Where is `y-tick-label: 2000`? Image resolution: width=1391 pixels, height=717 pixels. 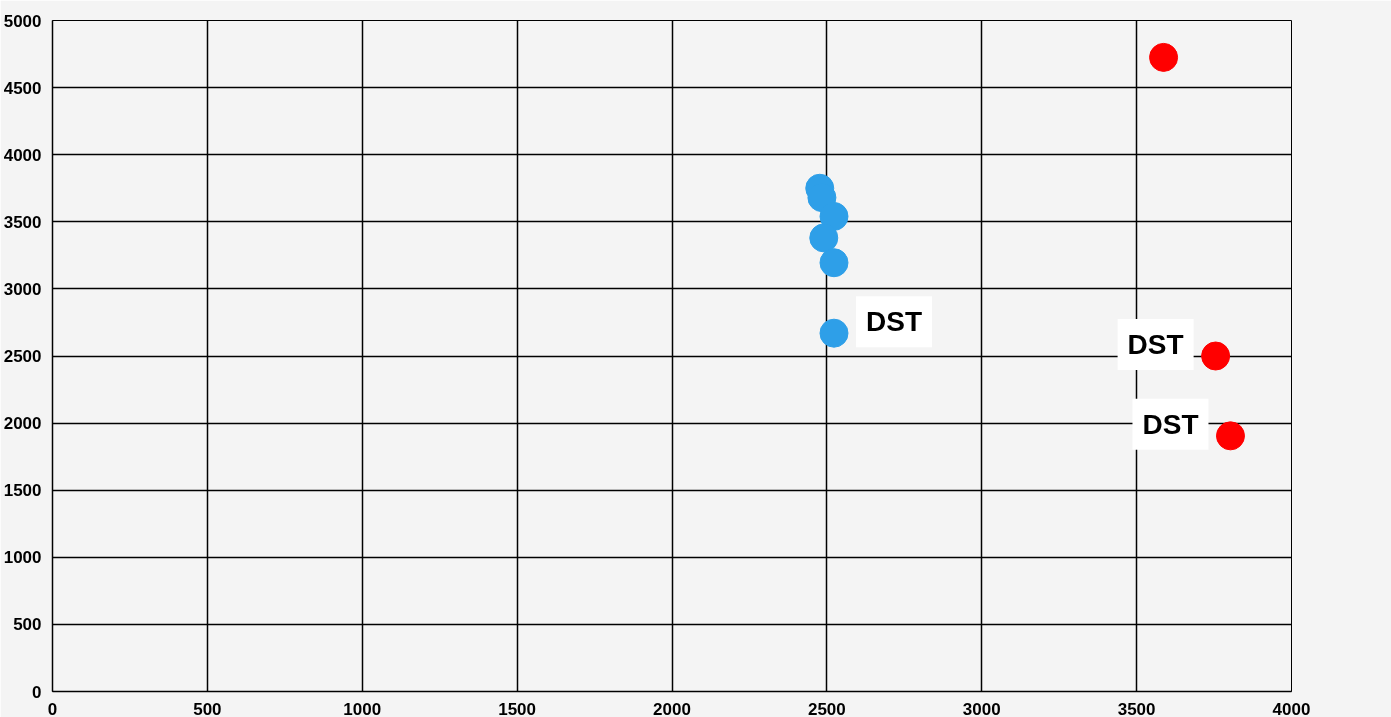
y-tick-label: 2000 is located at coordinates (22, 424).